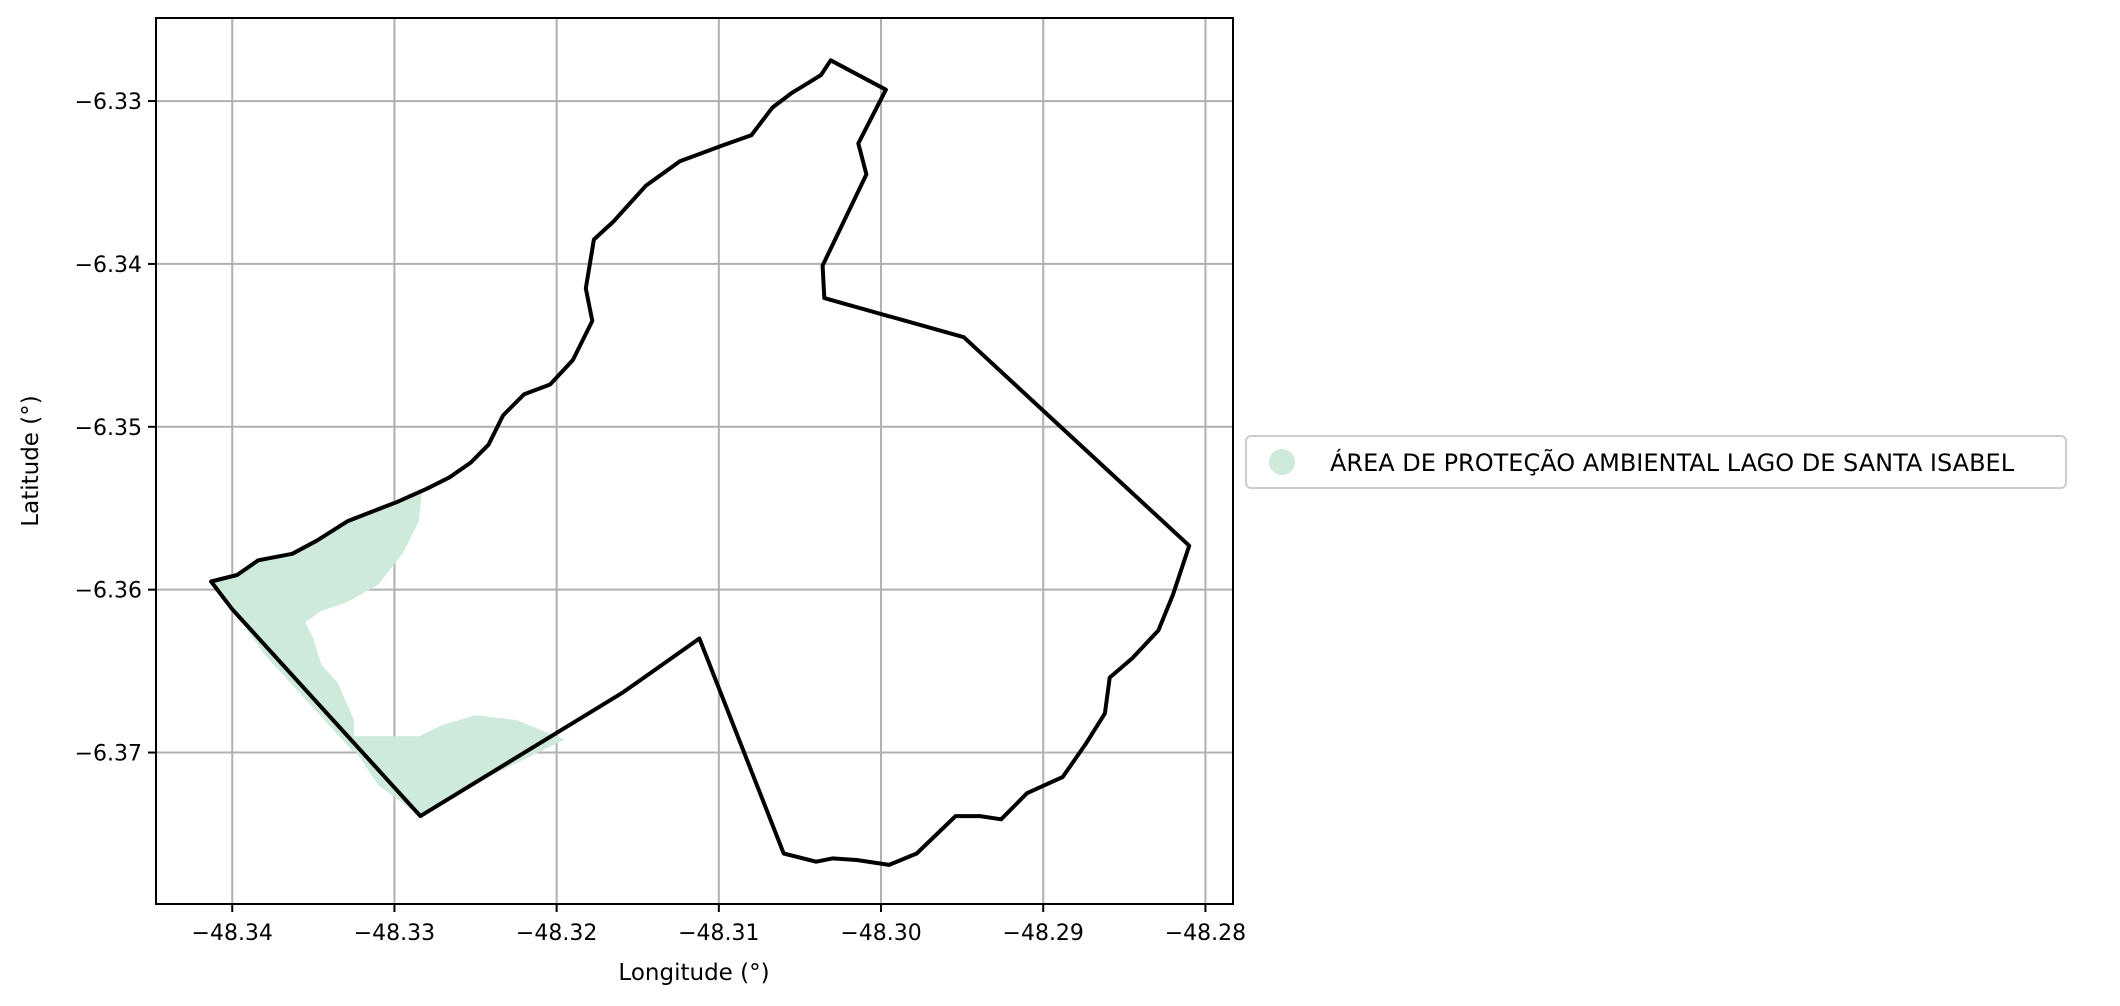 This screenshot has width=2120, height=1006. What do you see at coordinates (1043, 933) in the screenshot?
I see `x-tick-label: −48.29` at bounding box center [1043, 933].